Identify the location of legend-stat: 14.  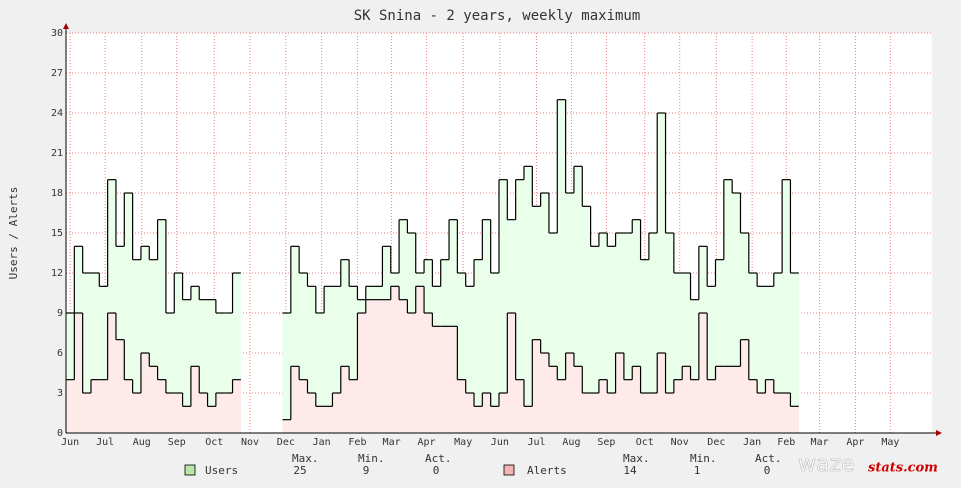
(630, 470).